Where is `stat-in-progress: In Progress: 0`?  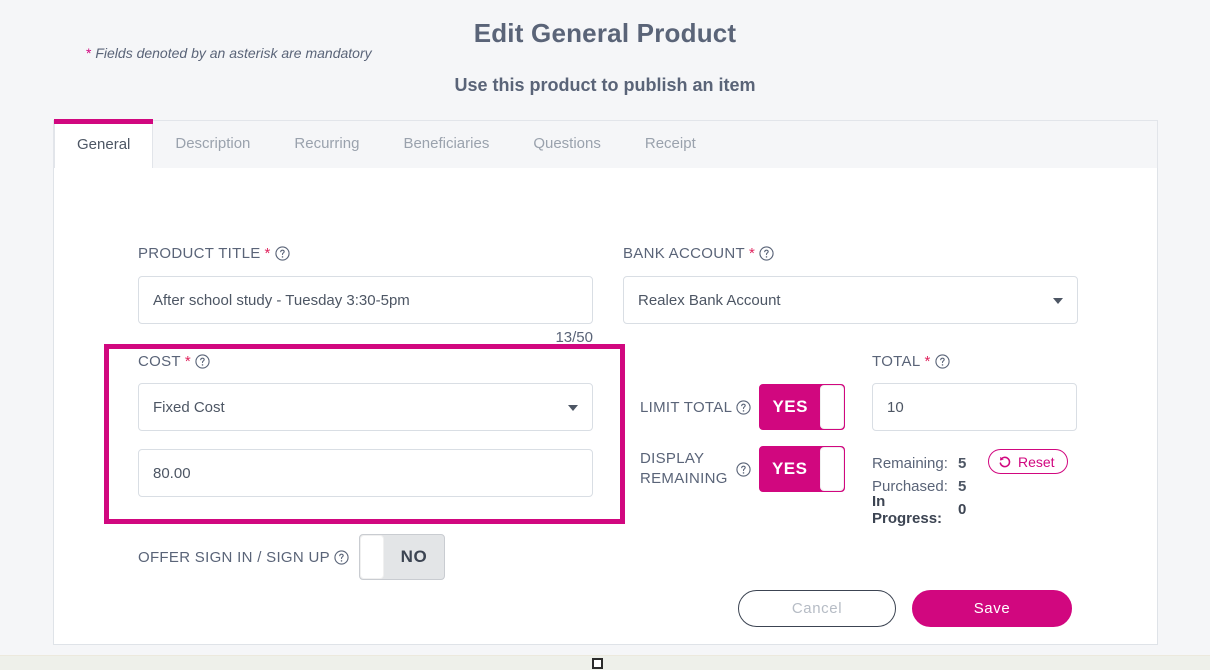
stat-in-progress: In Progress: 0 is located at coordinates (919, 510).